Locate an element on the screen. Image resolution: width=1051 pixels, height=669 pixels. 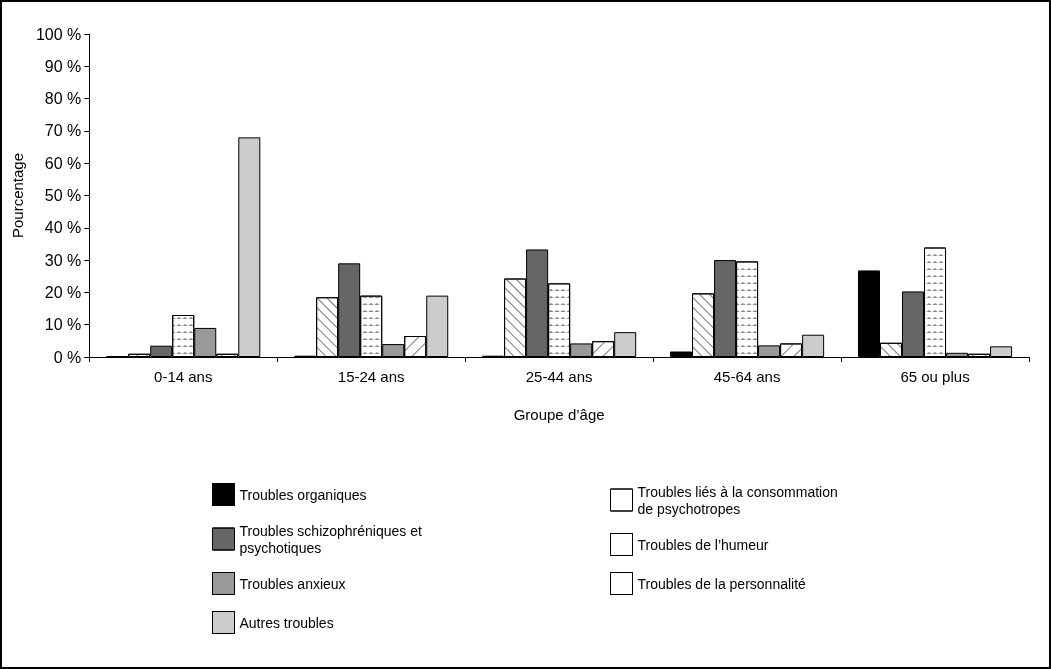
y-tick-label: 80 % is located at coordinates (63, 99).